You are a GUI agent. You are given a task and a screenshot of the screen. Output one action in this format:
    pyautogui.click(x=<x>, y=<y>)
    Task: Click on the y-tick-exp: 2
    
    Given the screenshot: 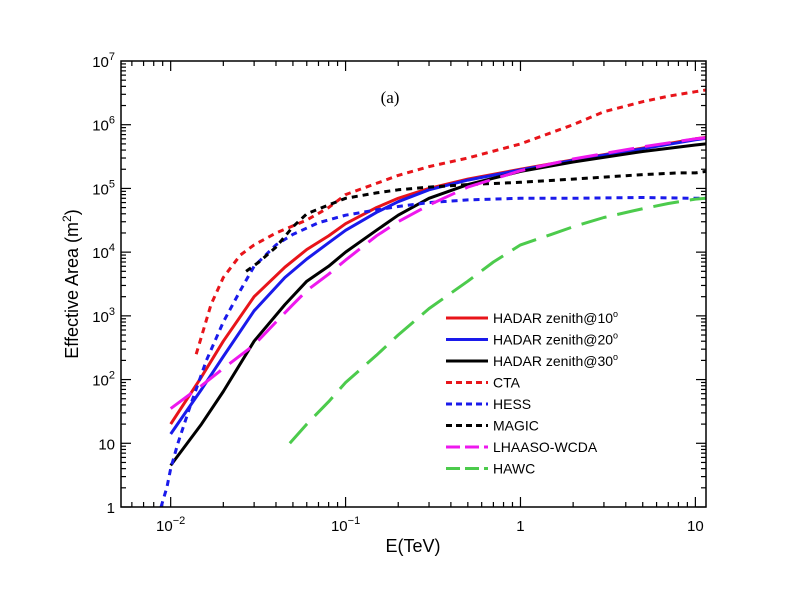 What is the action you would take?
    pyautogui.click(x=112, y=376)
    